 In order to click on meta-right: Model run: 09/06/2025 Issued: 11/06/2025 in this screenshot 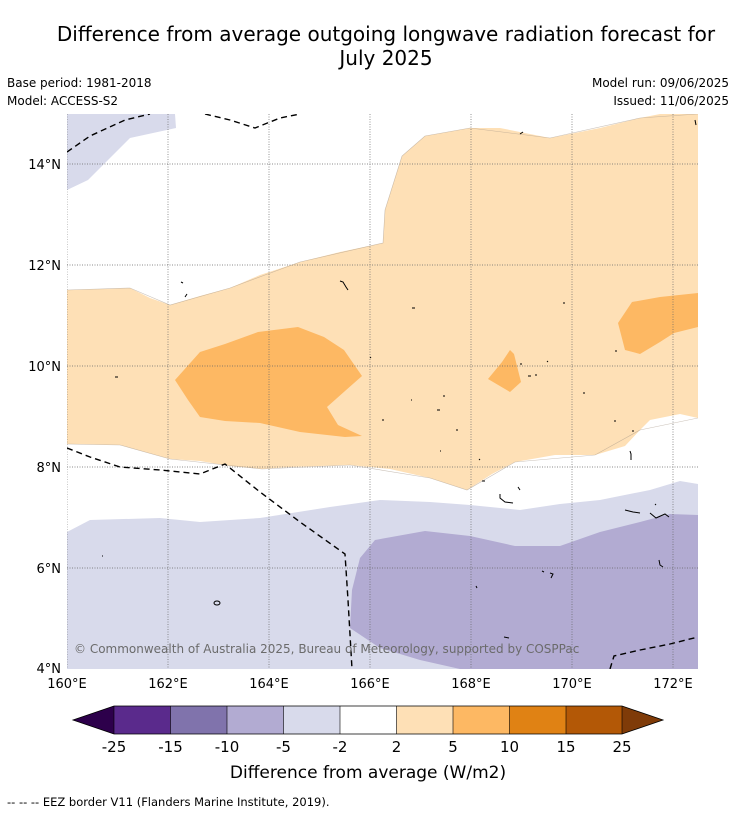, I will do `click(660, 92)`.